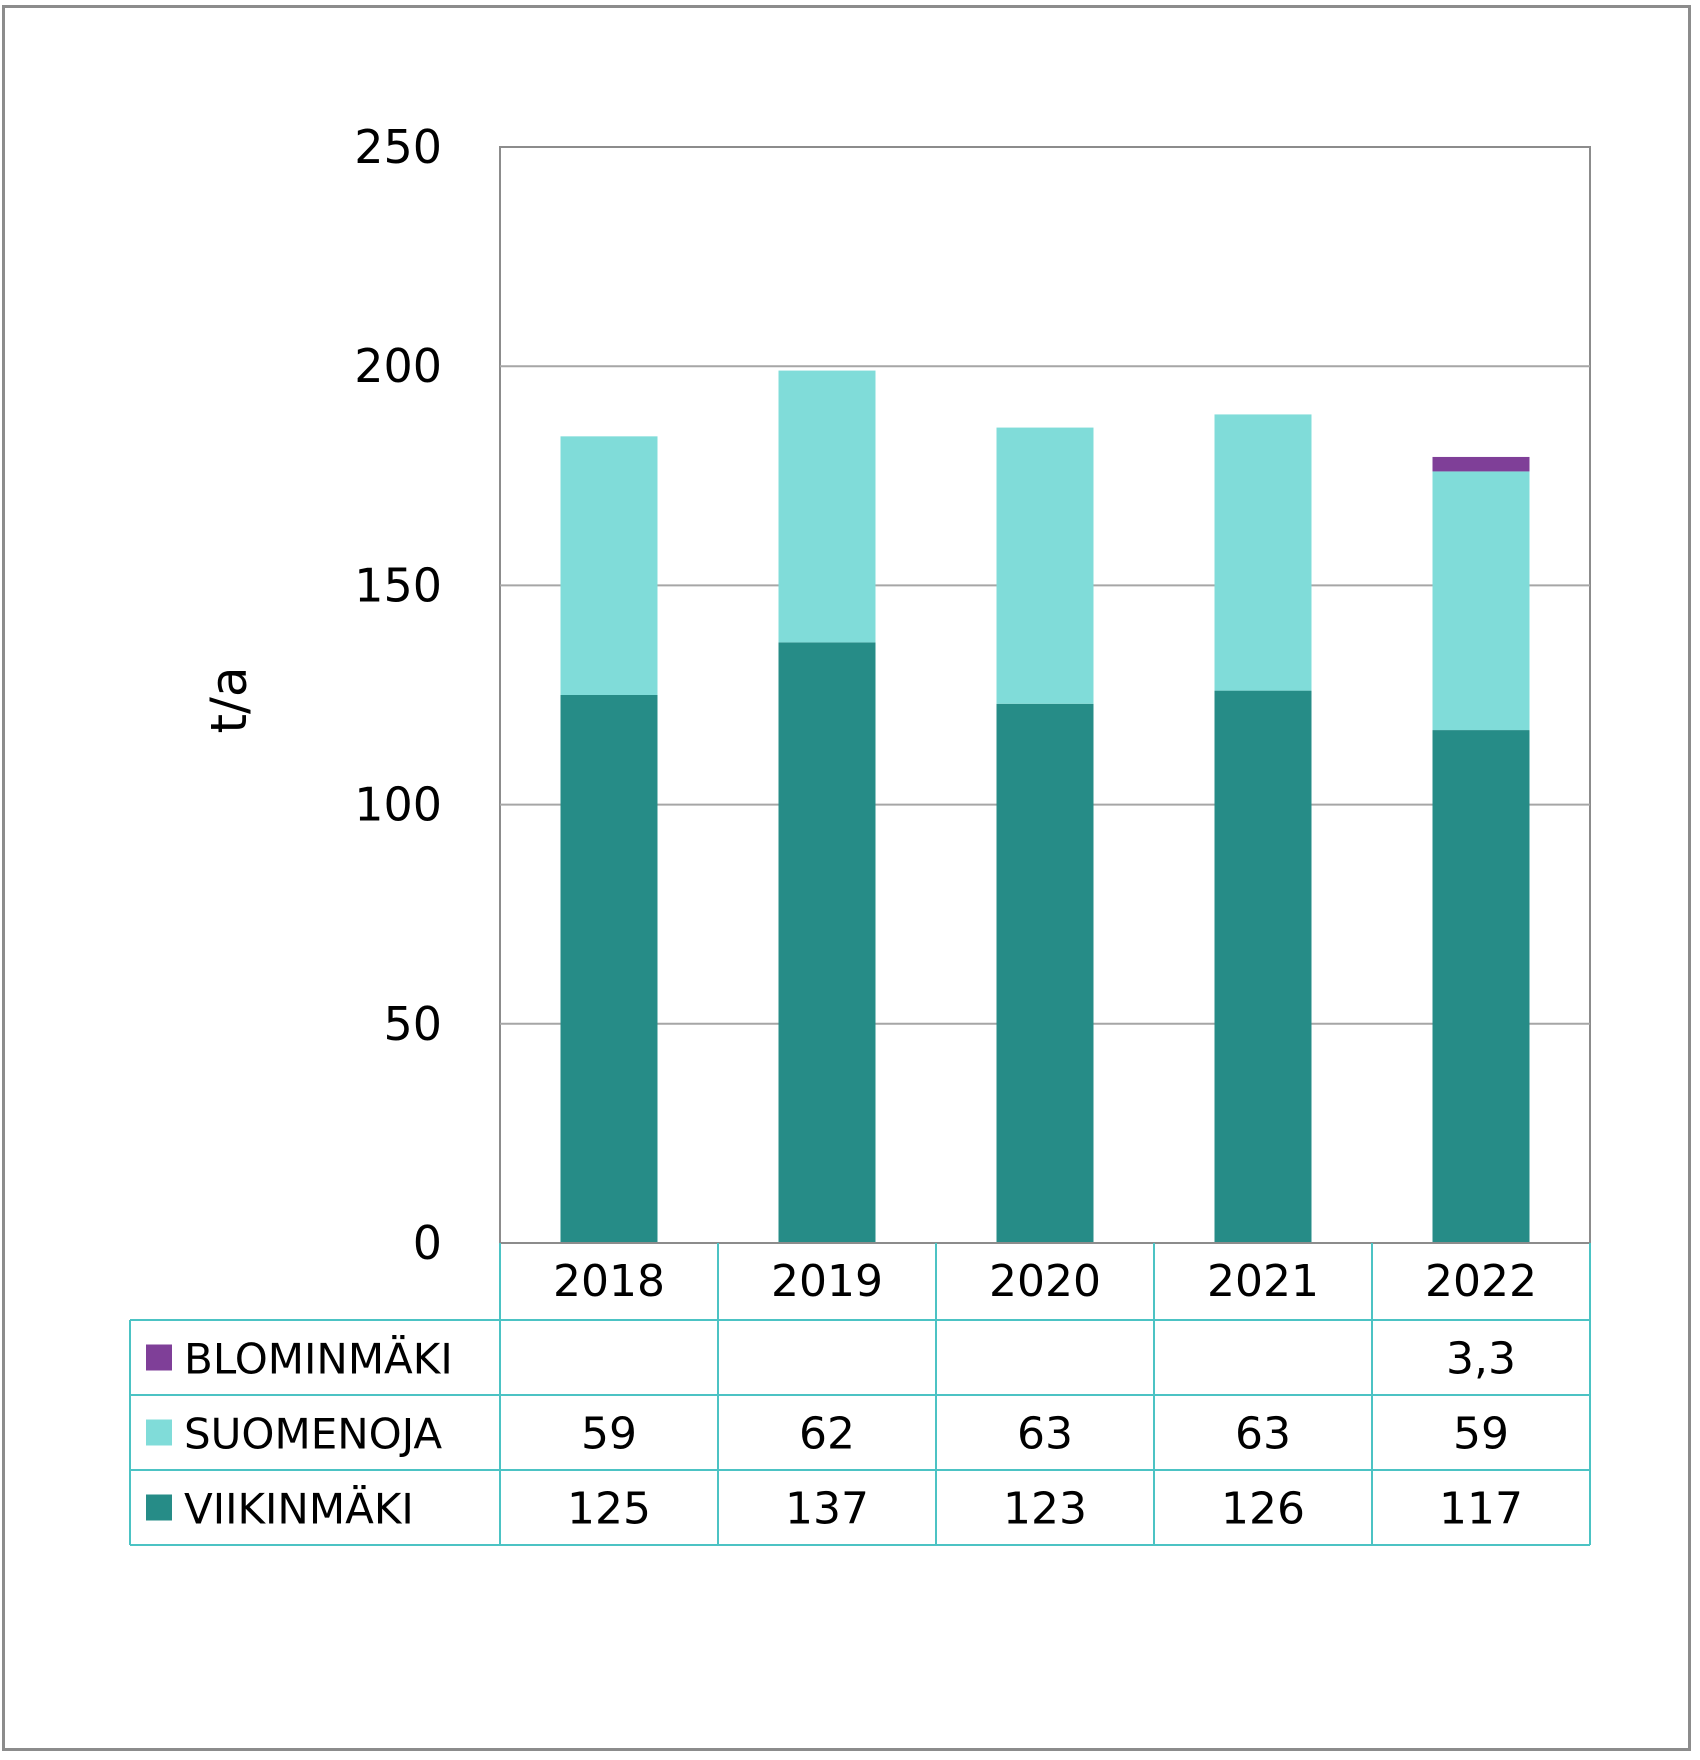 This screenshot has height=1760, width=1700. Describe the element at coordinates (1263, 1509) in the screenshot. I see `data-label: 126` at that location.